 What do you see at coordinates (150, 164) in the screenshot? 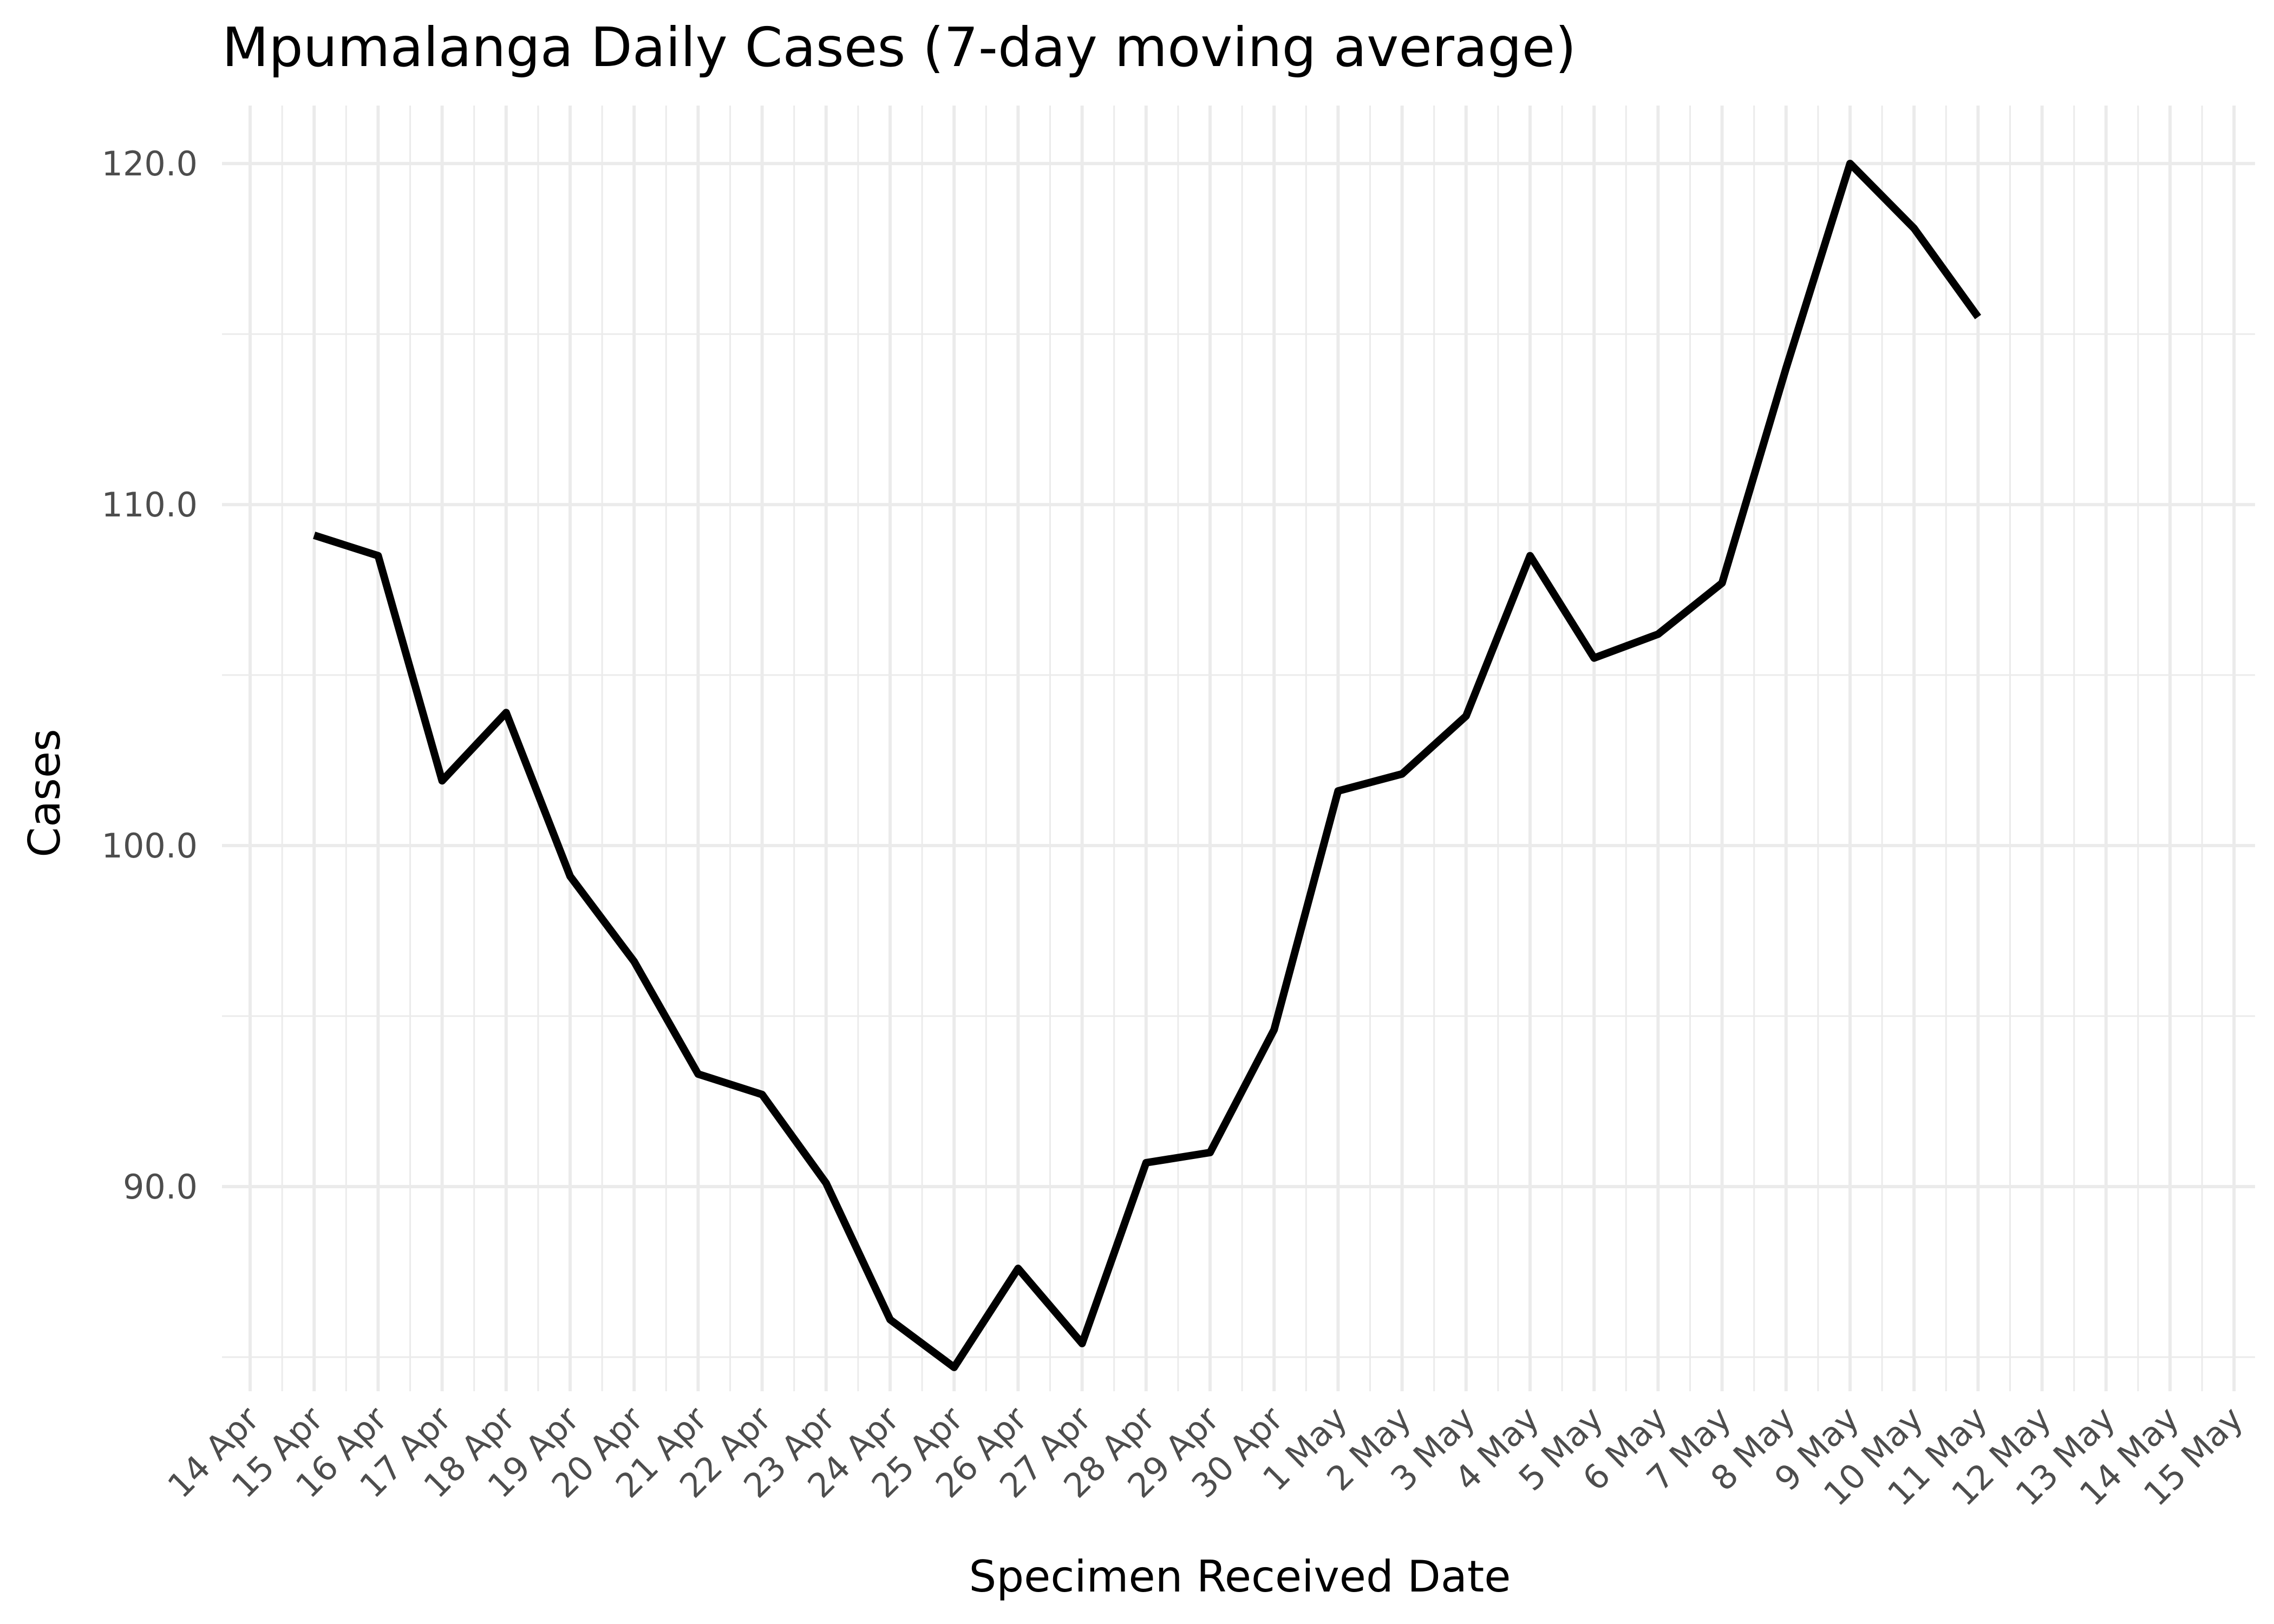
I see `y-tick-label: 120.0` at bounding box center [150, 164].